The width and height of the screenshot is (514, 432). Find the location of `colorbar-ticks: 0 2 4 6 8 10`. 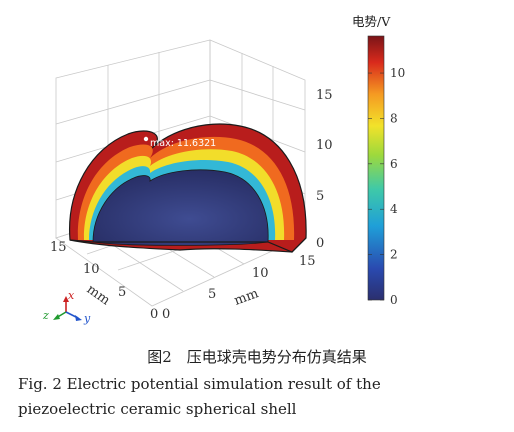

colorbar-ticks: 0 2 4 6 8 10 is located at coordinates (386, 186).